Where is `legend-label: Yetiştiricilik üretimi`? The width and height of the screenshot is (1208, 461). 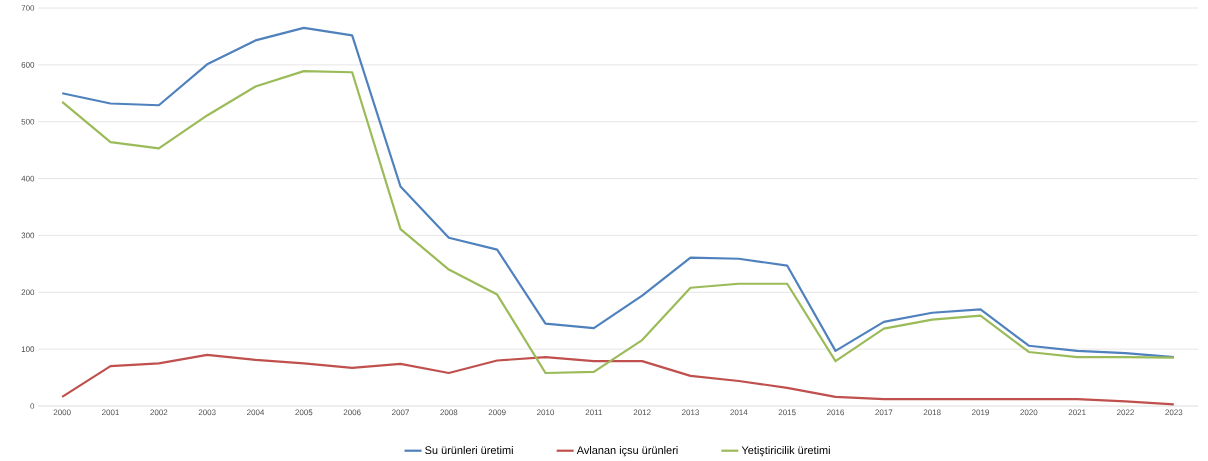 legend-label: Yetiştiricilik üretimi is located at coordinates (785, 451).